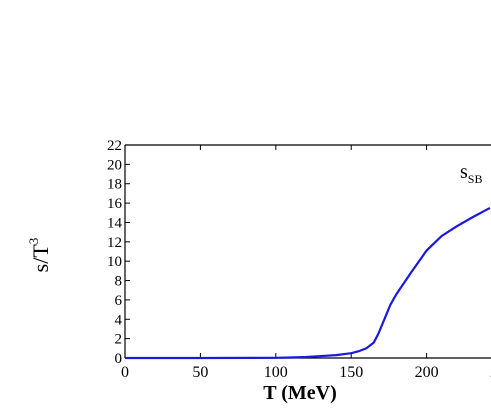  I want to click on x-tick-label: 150, so click(351, 372).